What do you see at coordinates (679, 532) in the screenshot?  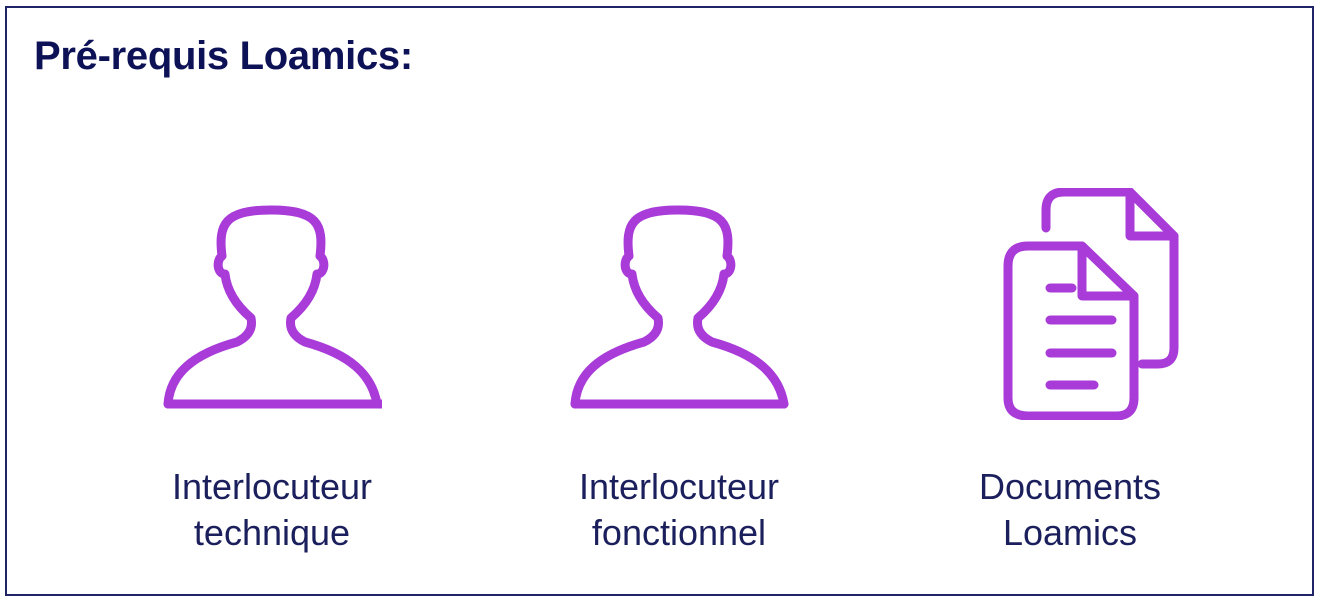 I see `item-label-line2: fonctionnel` at bounding box center [679, 532].